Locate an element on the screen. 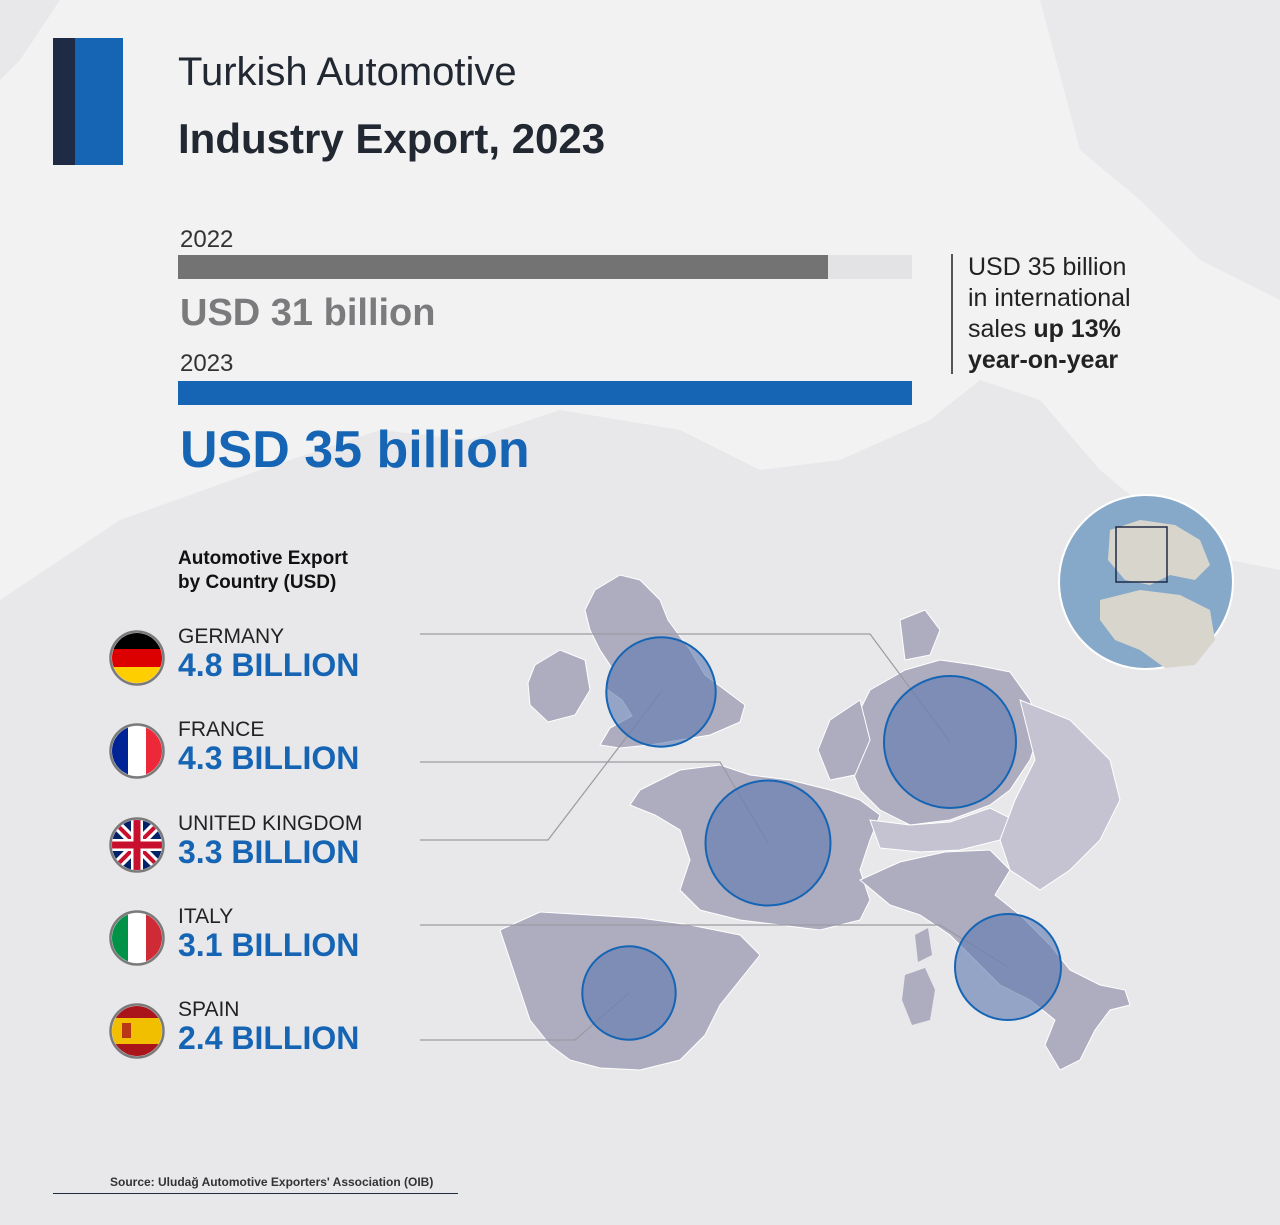 This screenshot has width=1280, height=1225. bar-2023 is located at coordinates (545, 393).